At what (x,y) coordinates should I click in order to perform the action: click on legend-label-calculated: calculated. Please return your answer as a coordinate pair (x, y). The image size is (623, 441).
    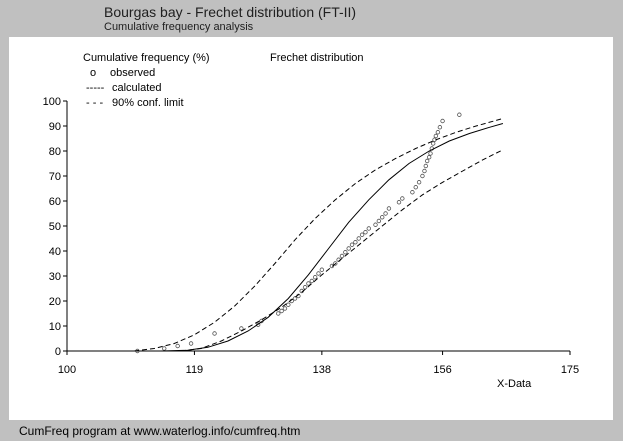
    Looking at the image, I should click on (137, 88).